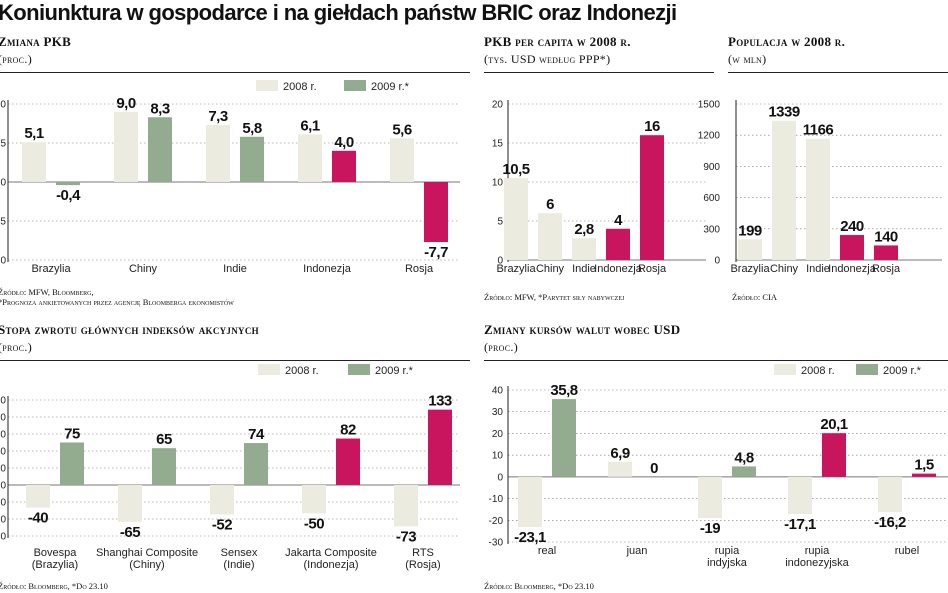  I want to click on gdppc-source: Źródło: MFW, *Parytet siły nabywczej, so click(554, 297).